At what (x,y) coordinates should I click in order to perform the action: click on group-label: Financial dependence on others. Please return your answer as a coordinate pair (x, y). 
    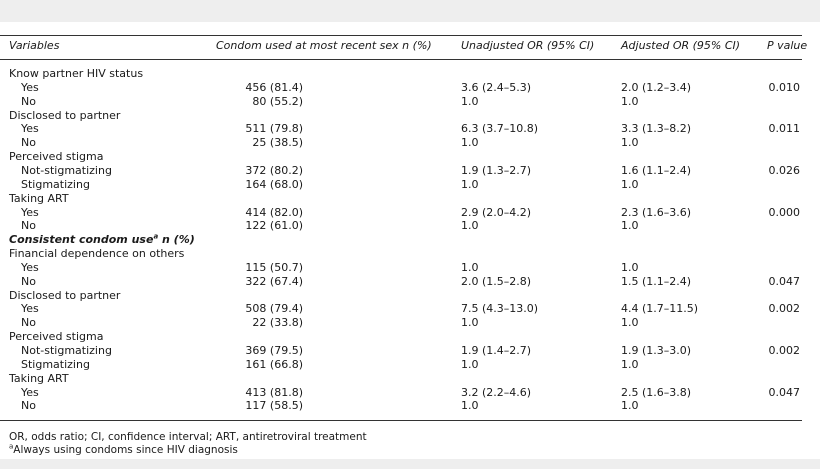
    Looking at the image, I should click on (97, 254).